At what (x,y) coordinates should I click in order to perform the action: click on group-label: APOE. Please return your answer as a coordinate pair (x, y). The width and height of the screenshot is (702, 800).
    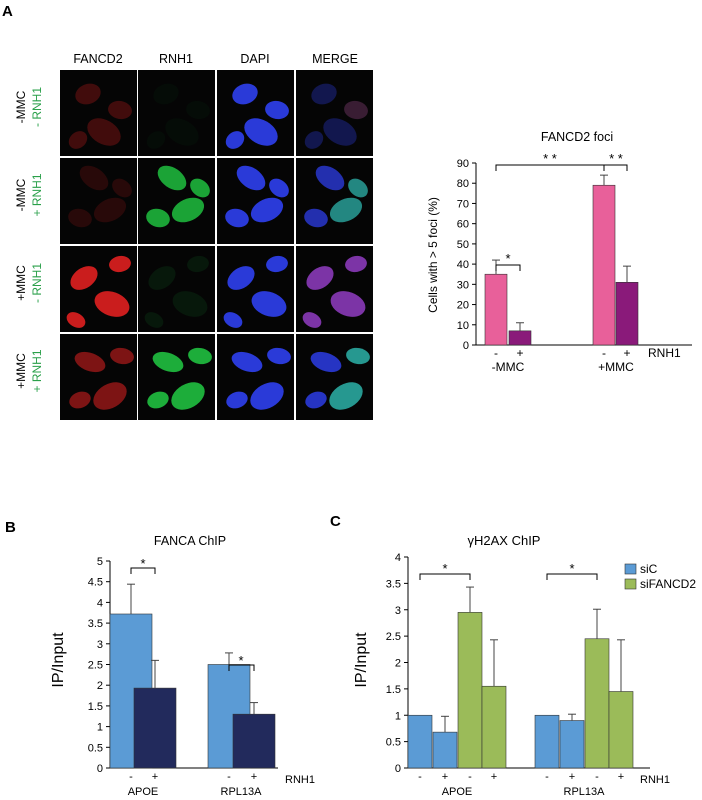
    Looking at the image, I should click on (457, 792).